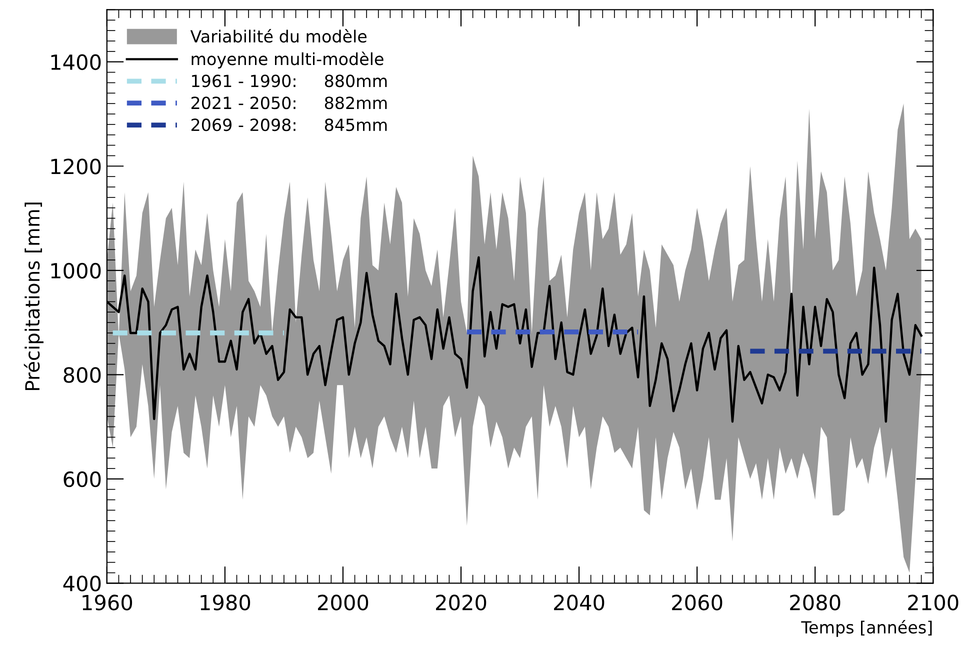 This screenshot has width=972, height=648. Describe the element at coordinates (82, 375) in the screenshot. I see `y-tick-label: 800` at that location.